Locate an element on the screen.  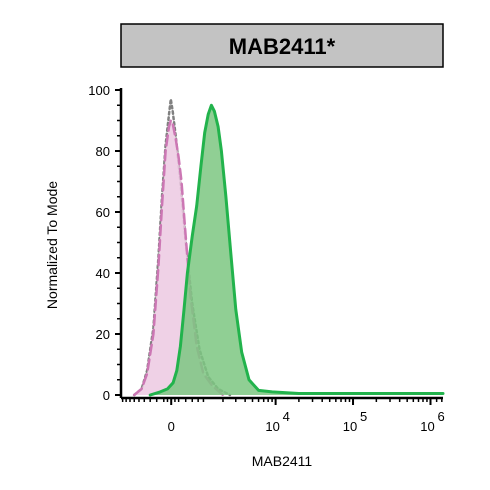
x-tick-exponent: 6 is located at coordinates (440, 416).